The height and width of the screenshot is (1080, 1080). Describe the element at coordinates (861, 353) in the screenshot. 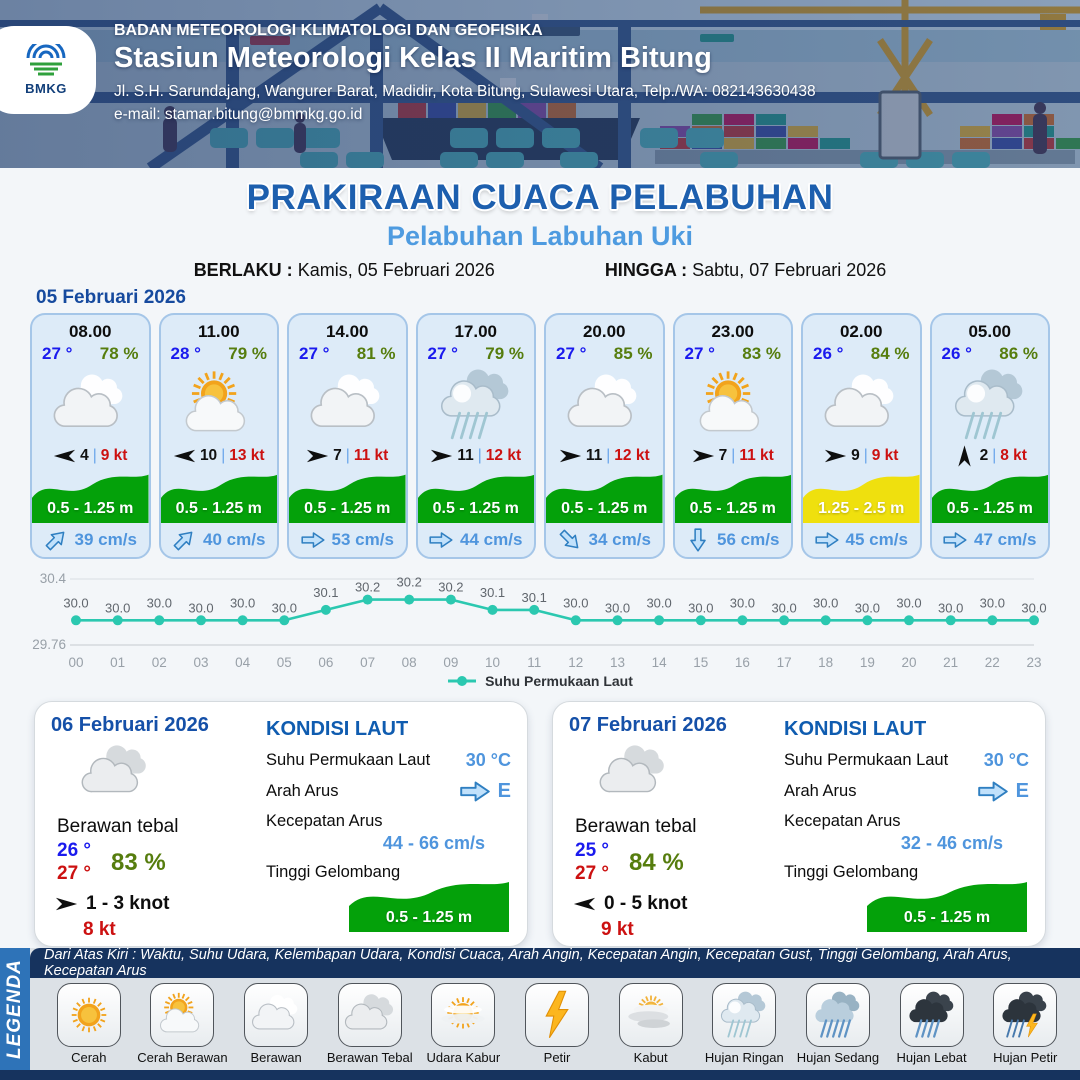

I see `temp-humidity-row: 26 ° 84 %` at that location.